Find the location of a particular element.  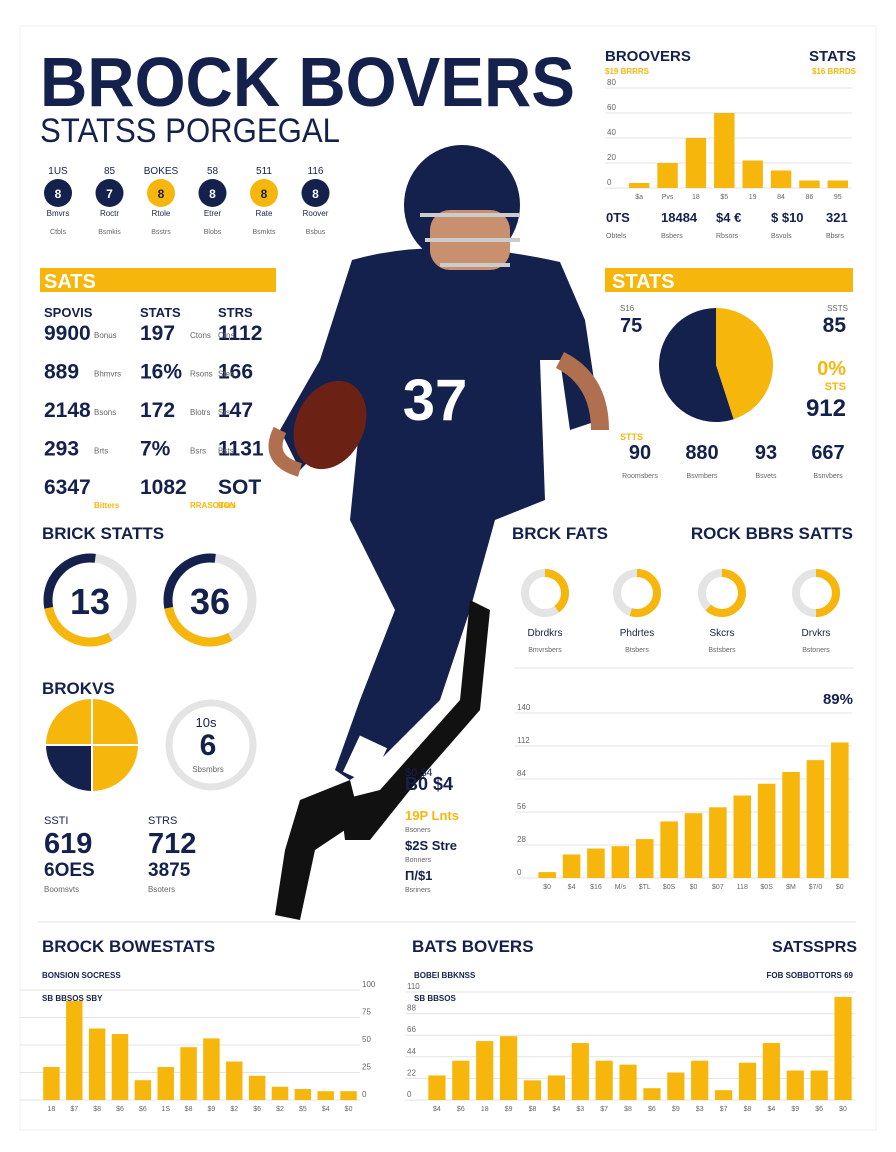

y-tick-label: 80 is located at coordinates (611, 82).